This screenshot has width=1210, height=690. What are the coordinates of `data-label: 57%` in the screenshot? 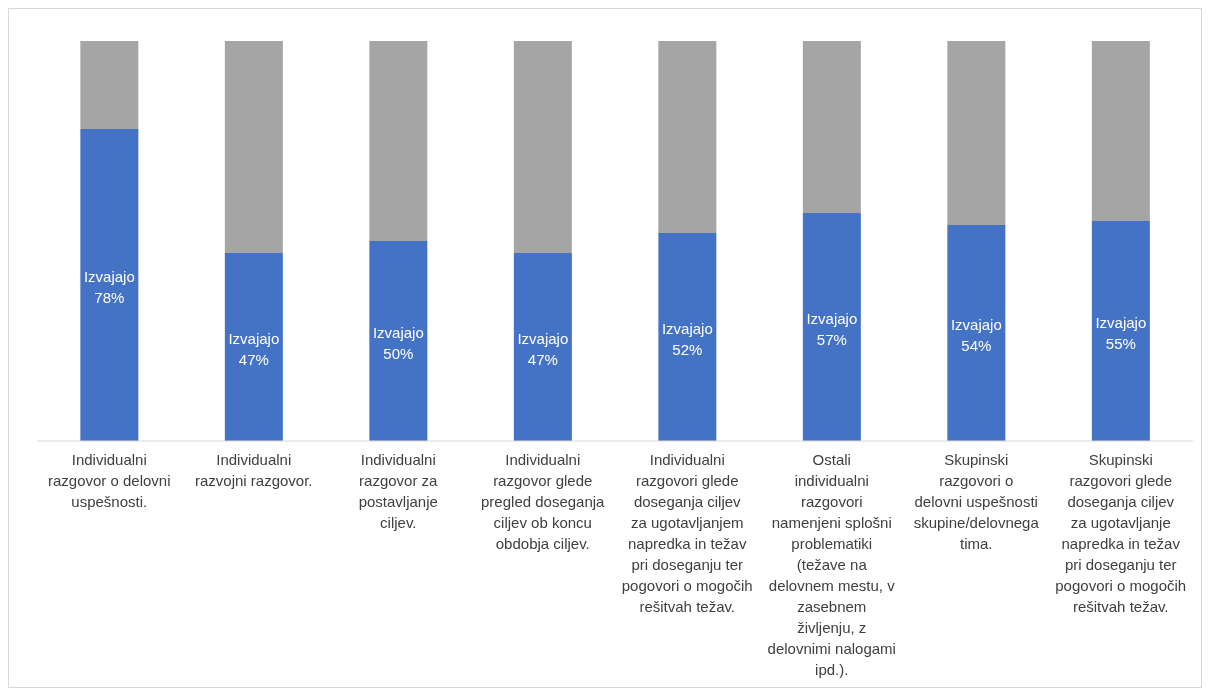 It's located at (831, 339).